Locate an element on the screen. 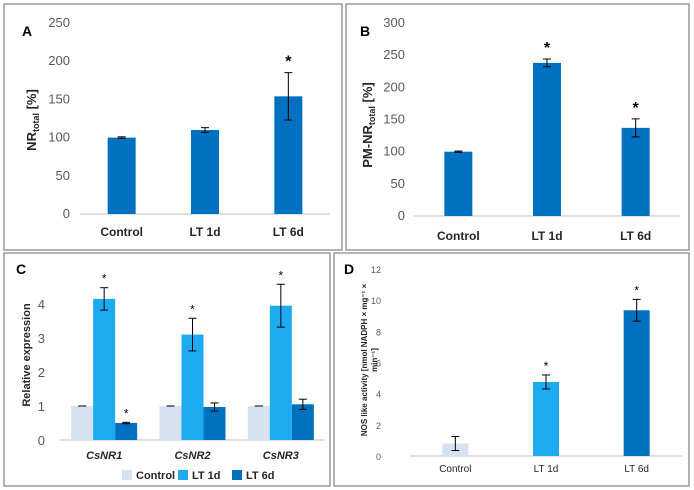  panel-c-letter: C is located at coordinates (21, 269).